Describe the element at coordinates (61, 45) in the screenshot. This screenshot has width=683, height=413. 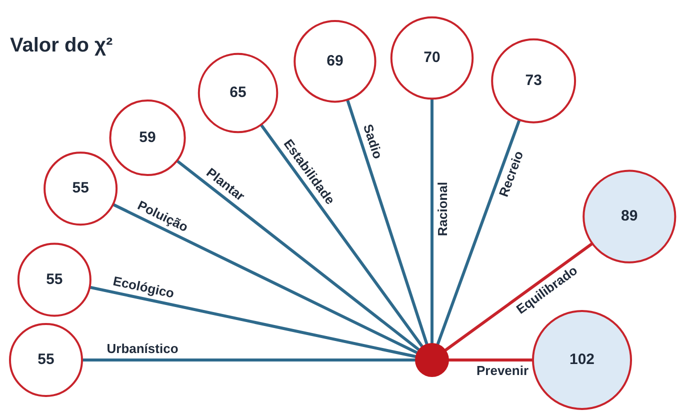
I see `text: Valor do χ²` at that location.